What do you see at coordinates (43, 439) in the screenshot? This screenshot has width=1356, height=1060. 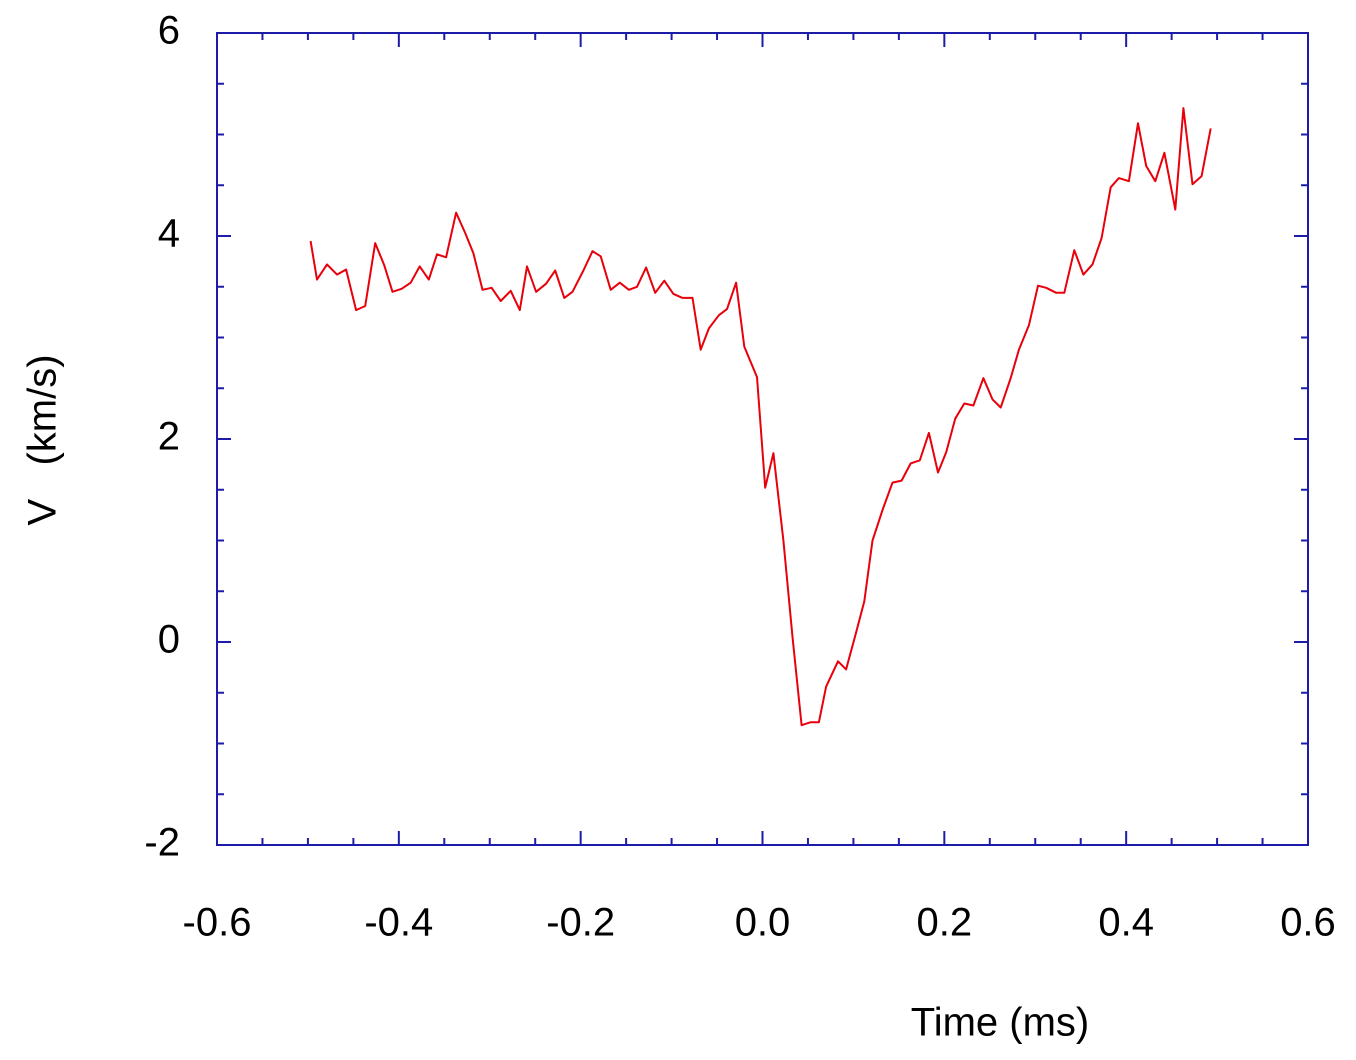 I see `y-axis-label: V (km/s)` at bounding box center [43, 439].